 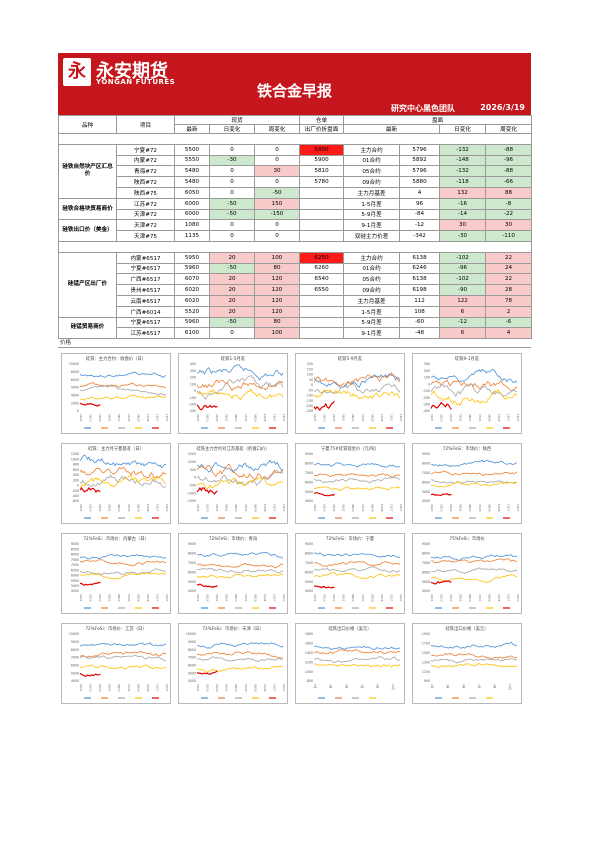 I want to click on y-tick-label: 7500, so click(x=75, y=560).